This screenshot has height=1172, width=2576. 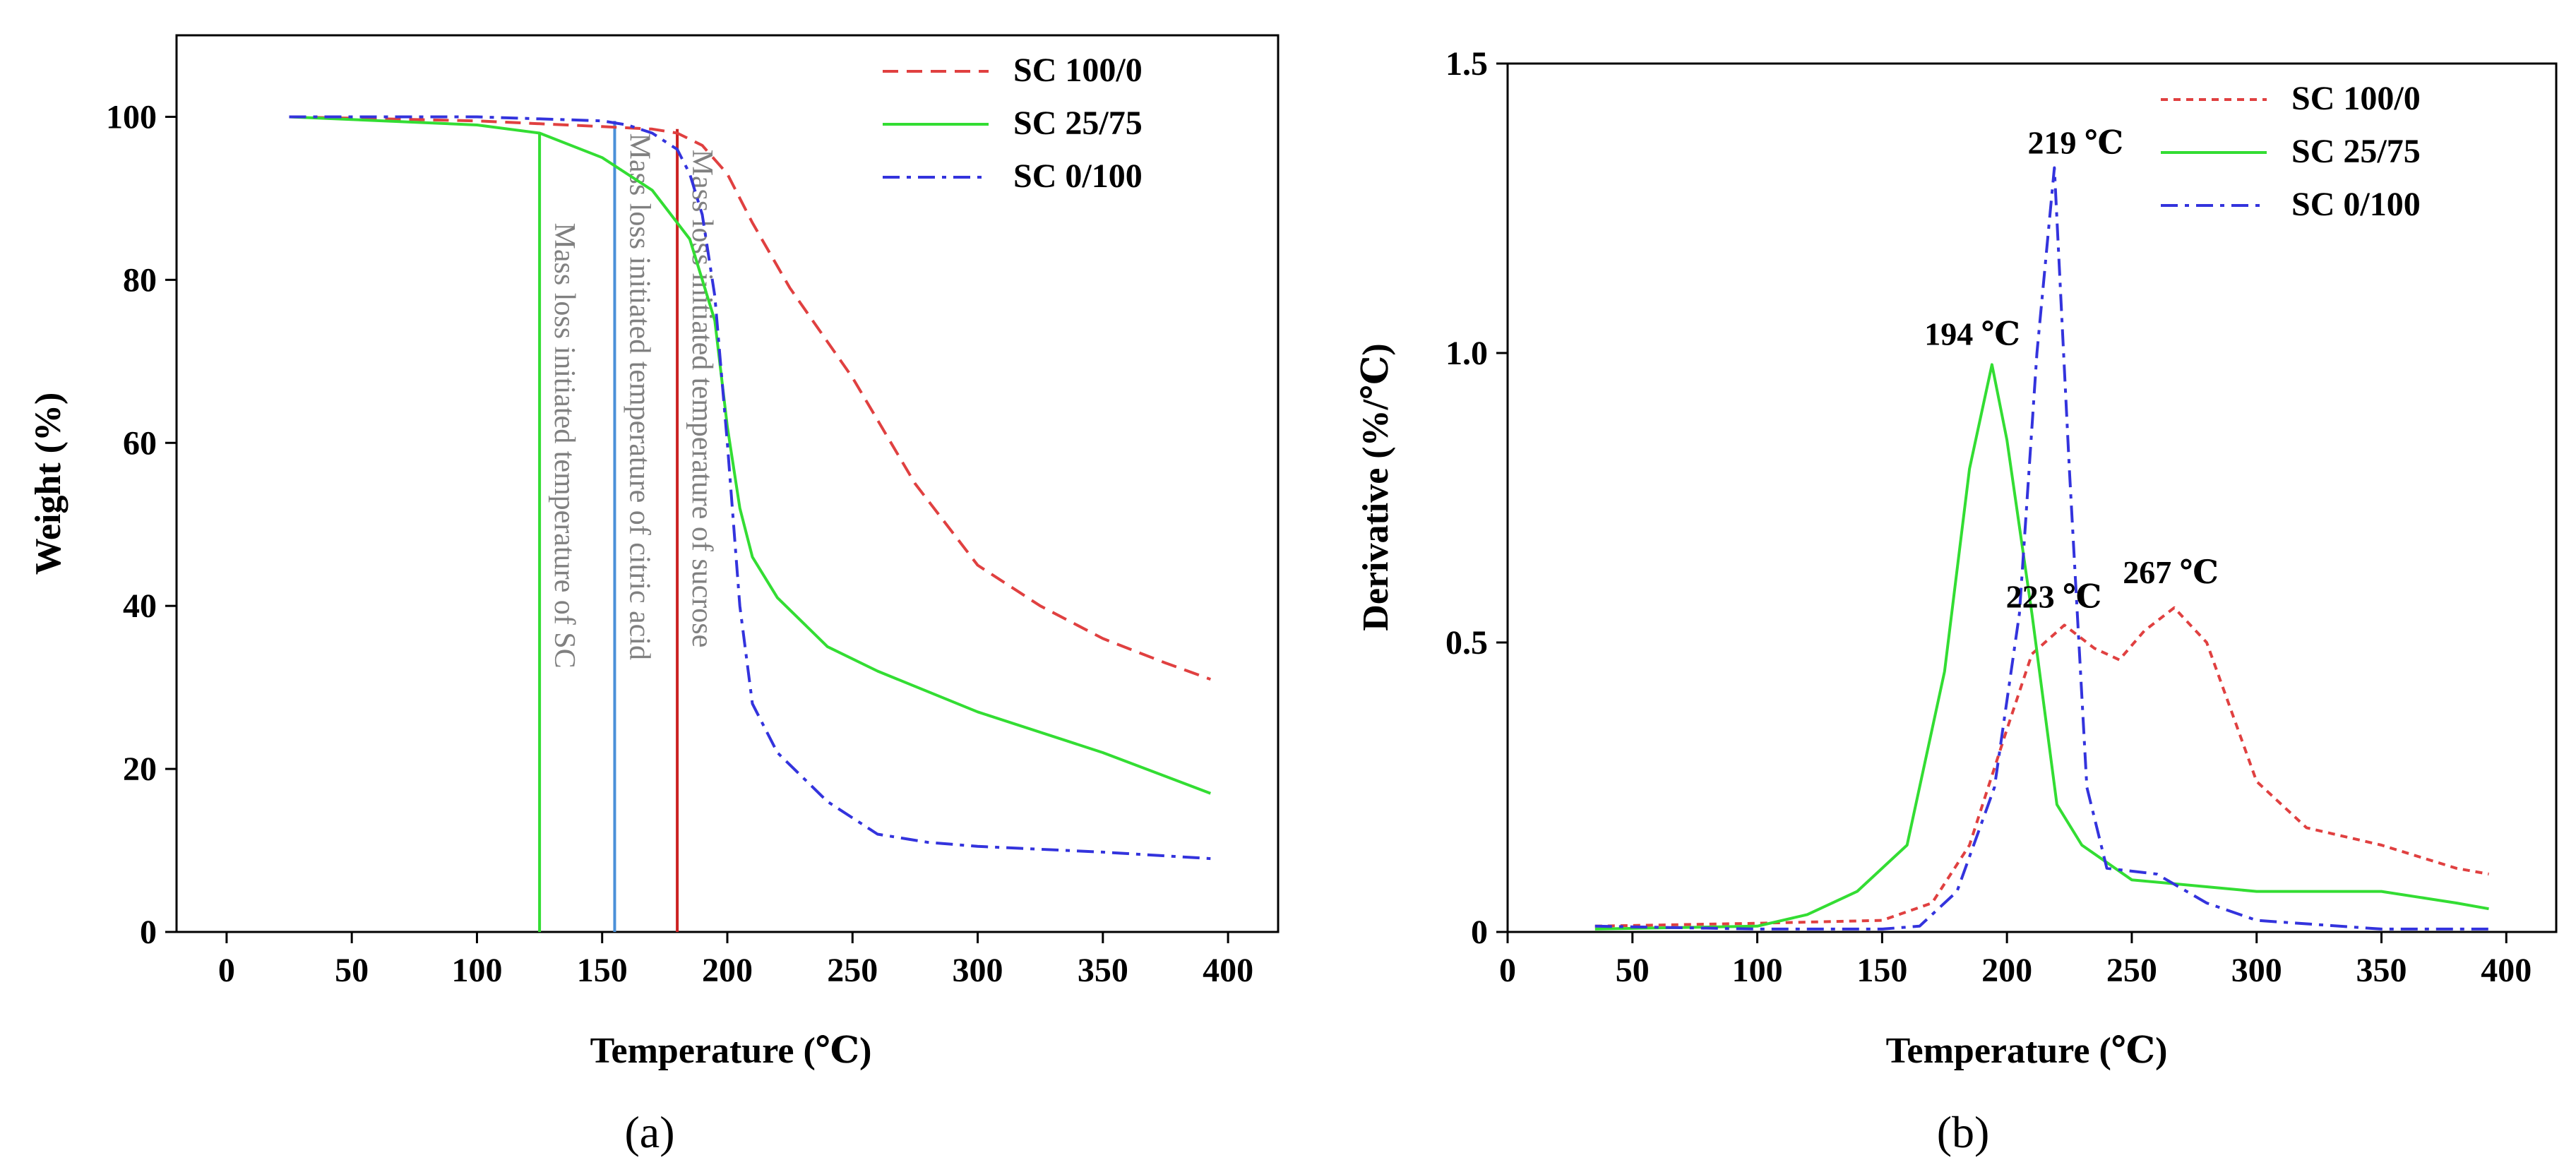 What do you see at coordinates (564, 446) in the screenshot?
I see `marker-annotation: Mass loss initiated temperature of SC` at bounding box center [564, 446].